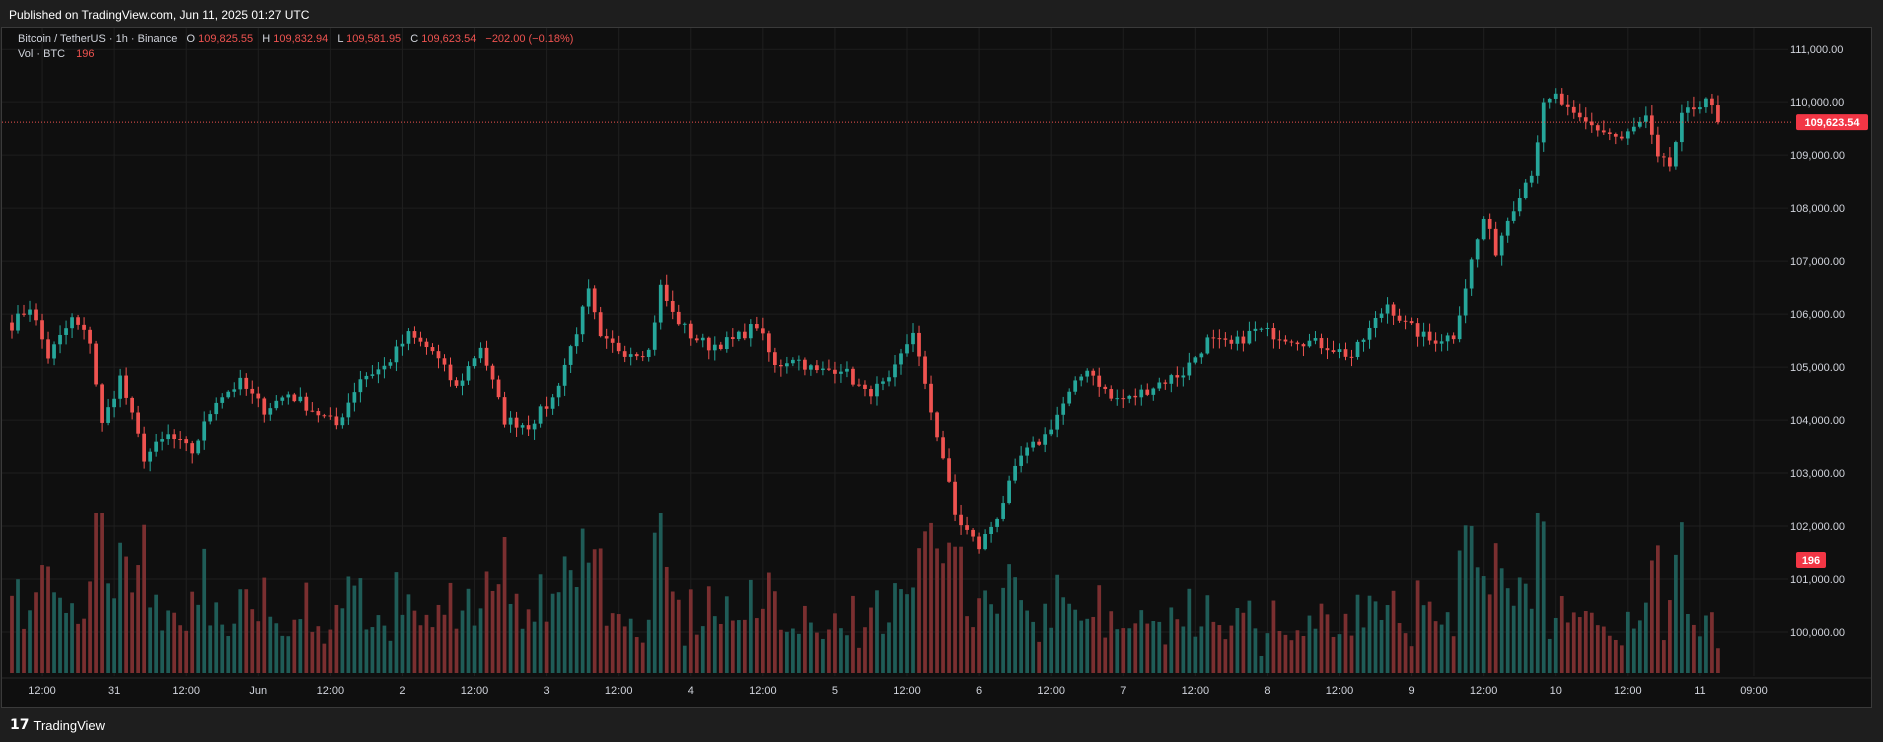 The height and width of the screenshot is (742, 1883). I want to click on legend-high: 109,832.94, so click(300, 39).